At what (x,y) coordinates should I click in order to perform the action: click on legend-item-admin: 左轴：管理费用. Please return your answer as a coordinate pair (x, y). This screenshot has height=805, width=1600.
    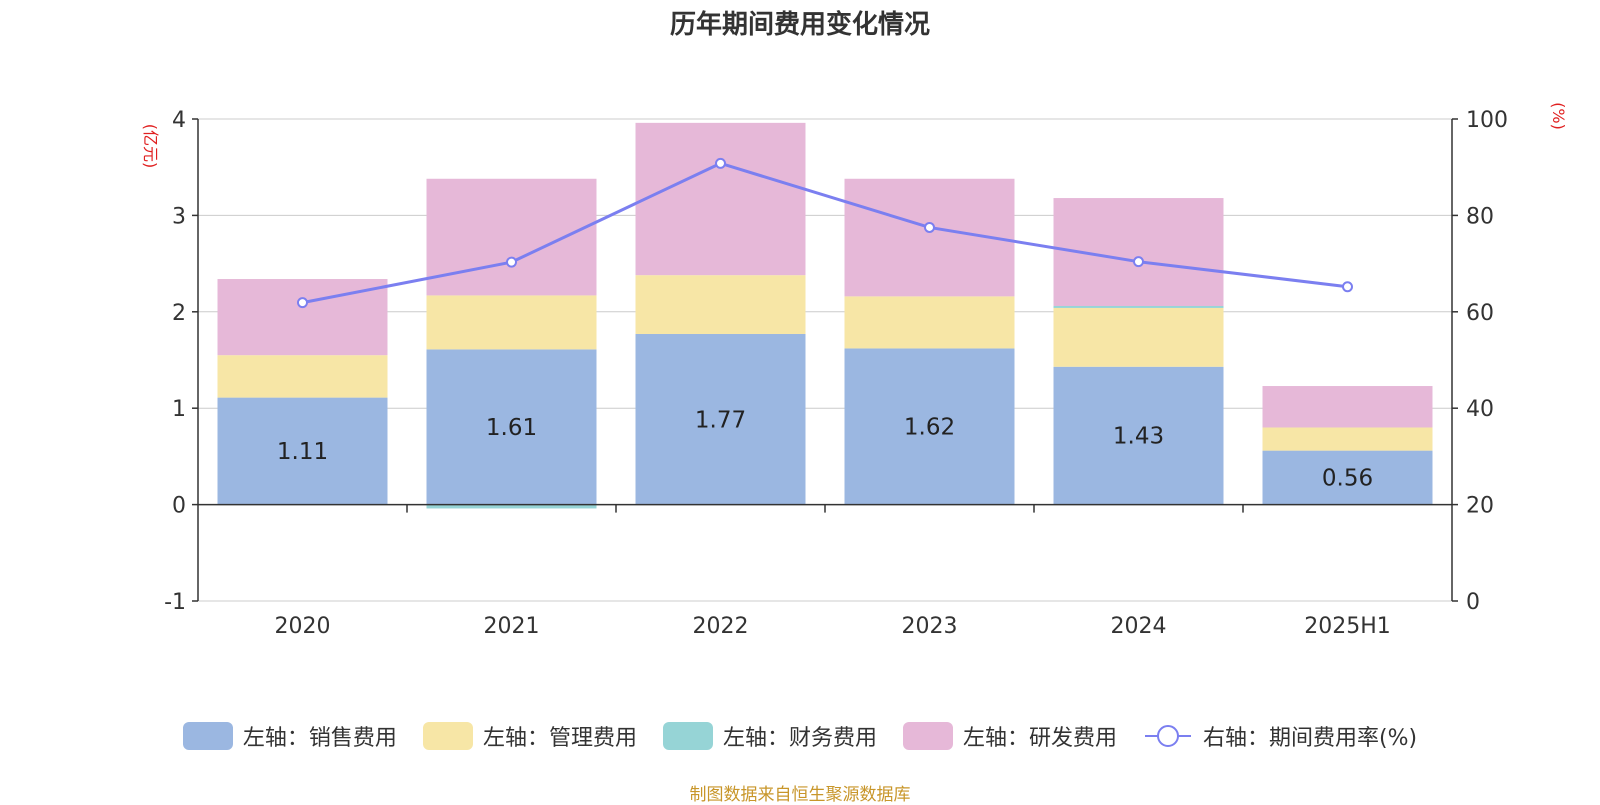
    Looking at the image, I should click on (529, 736).